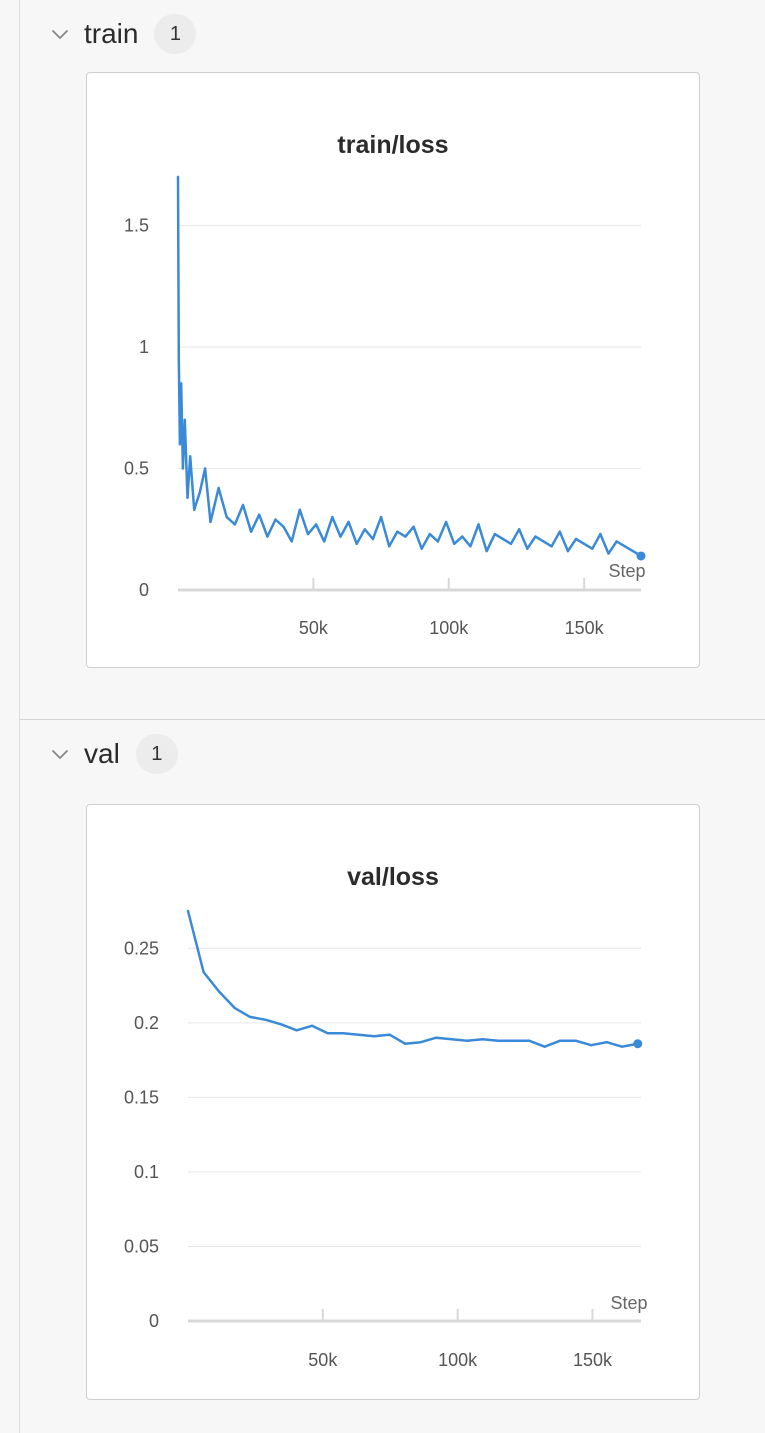 The height and width of the screenshot is (1433, 765). What do you see at coordinates (392, 719) in the screenshot?
I see `section-divider` at bounding box center [392, 719].